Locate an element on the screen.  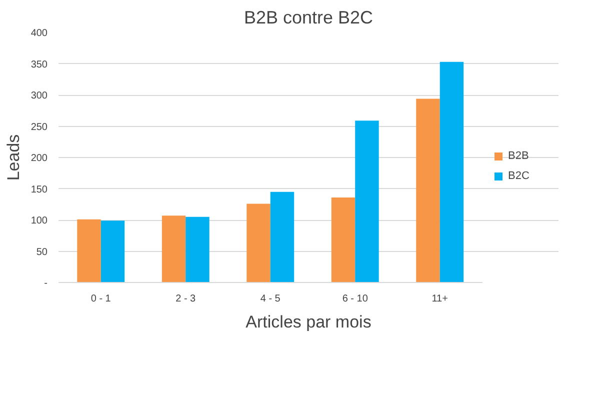
x-tick-label: 11+ is located at coordinates (440, 299).